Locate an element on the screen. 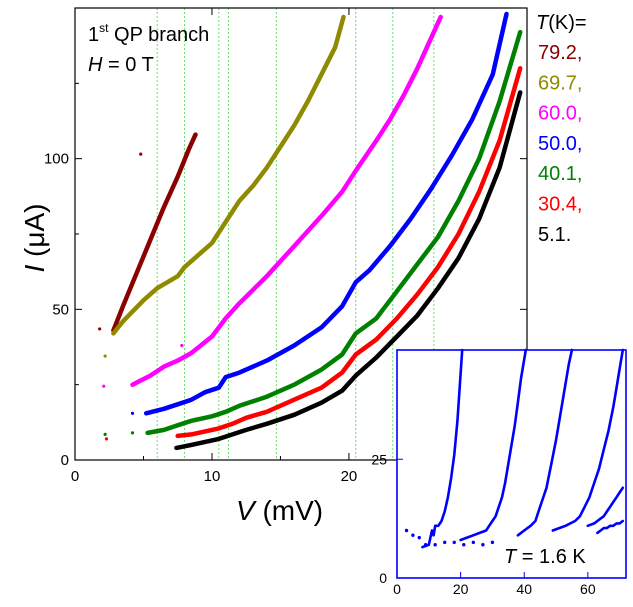  inset-x-tick-label: 60 is located at coordinates (588, 589).